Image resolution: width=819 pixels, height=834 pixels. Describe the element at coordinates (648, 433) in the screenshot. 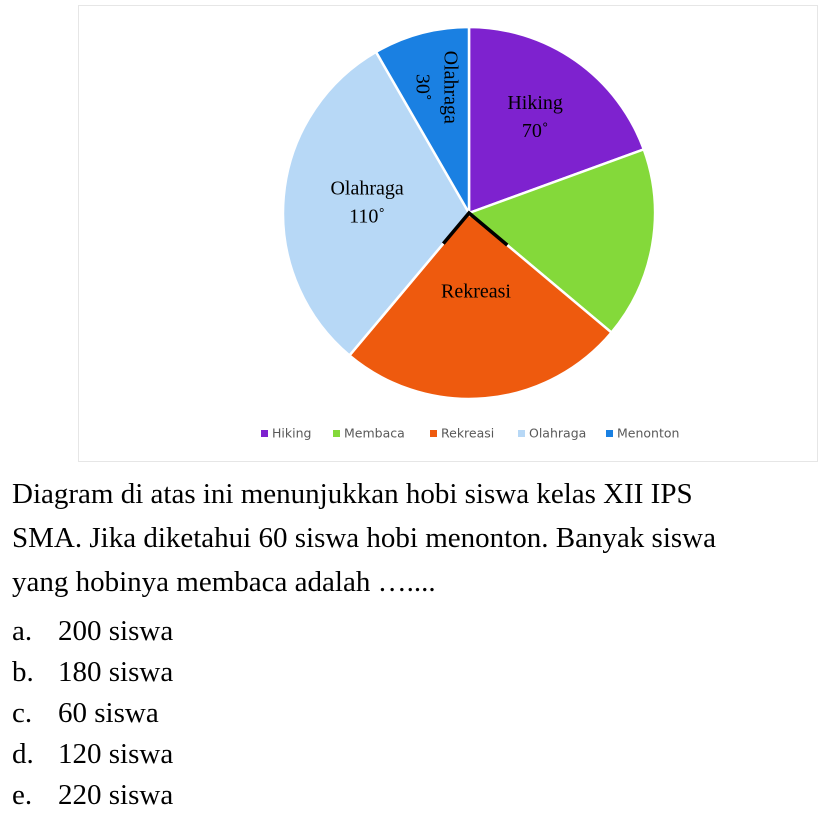

I see `legend-label: Menonton` at that location.